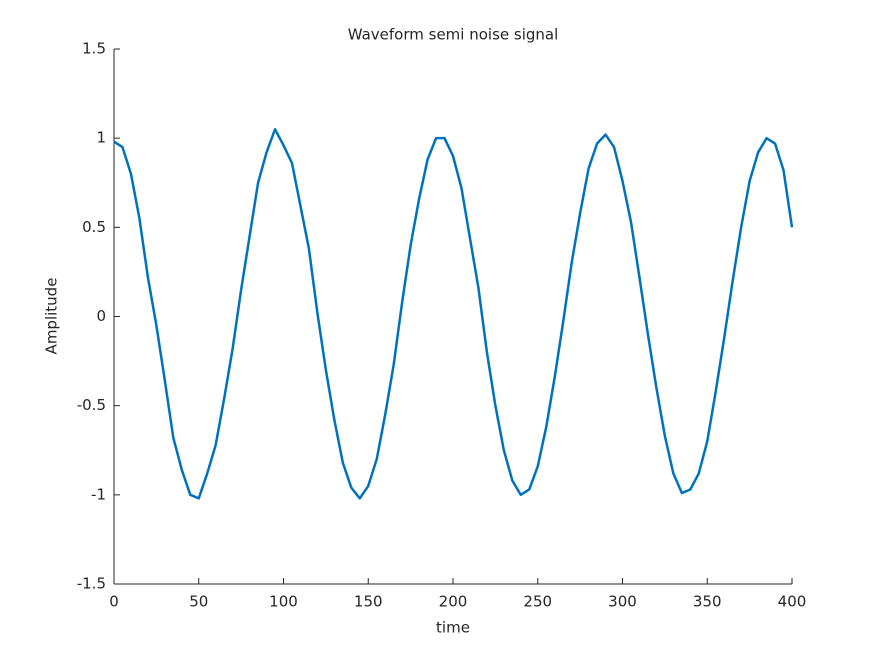 The image size is (875, 660). Describe the element at coordinates (94, 227) in the screenshot. I see `y-tick-label: 0.5` at that location.